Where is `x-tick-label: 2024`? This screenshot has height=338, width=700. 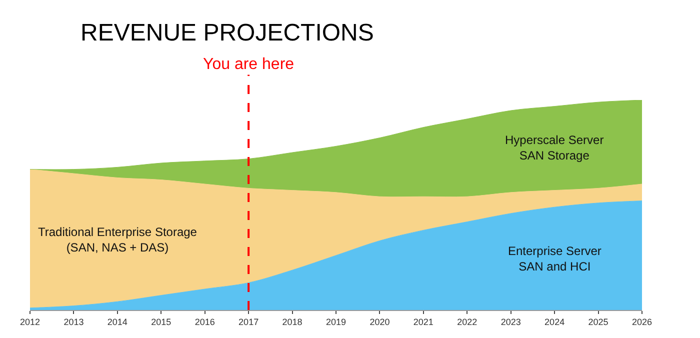
x-tick-label: 2024 is located at coordinates (554, 321).